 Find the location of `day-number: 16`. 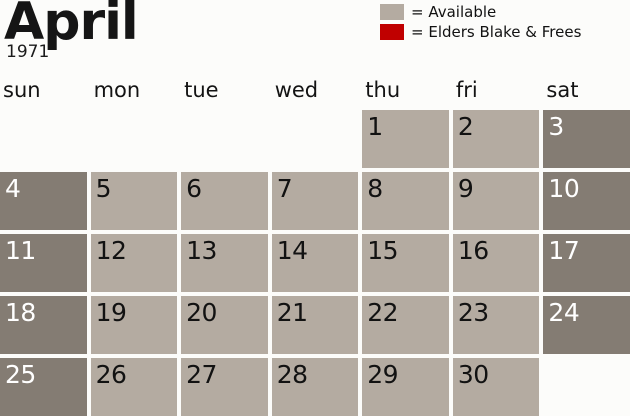

day-number: 16 is located at coordinates (473, 250).